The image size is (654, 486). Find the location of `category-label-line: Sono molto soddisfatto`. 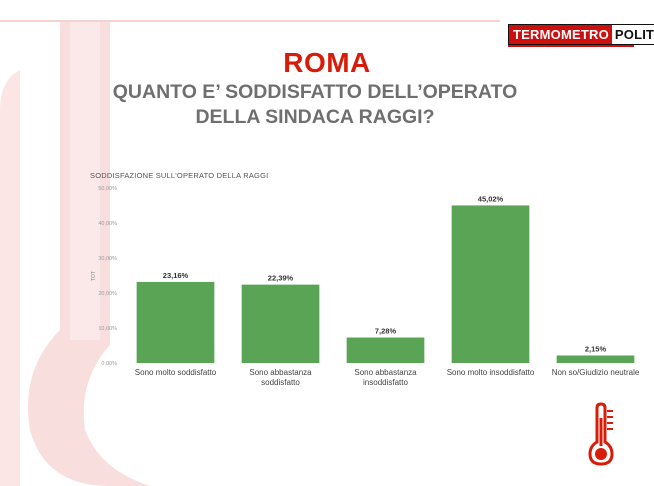

category-label-line: Sono molto soddisfatto is located at coordinates (176, 372).